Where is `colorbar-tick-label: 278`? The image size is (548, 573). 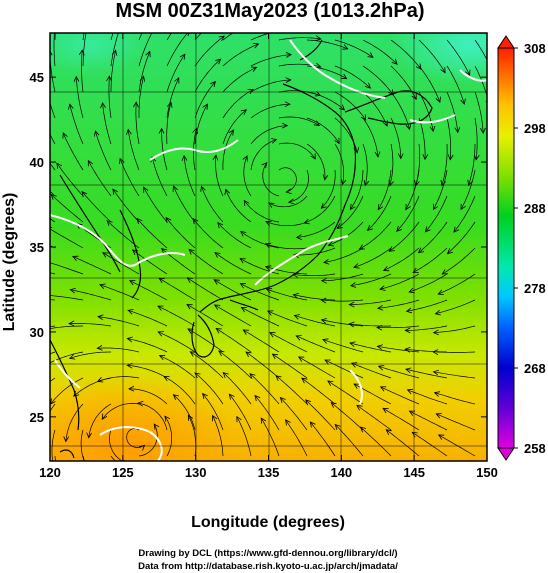
colorbar-tick-label: 278 is located at coordinates (535, 288).